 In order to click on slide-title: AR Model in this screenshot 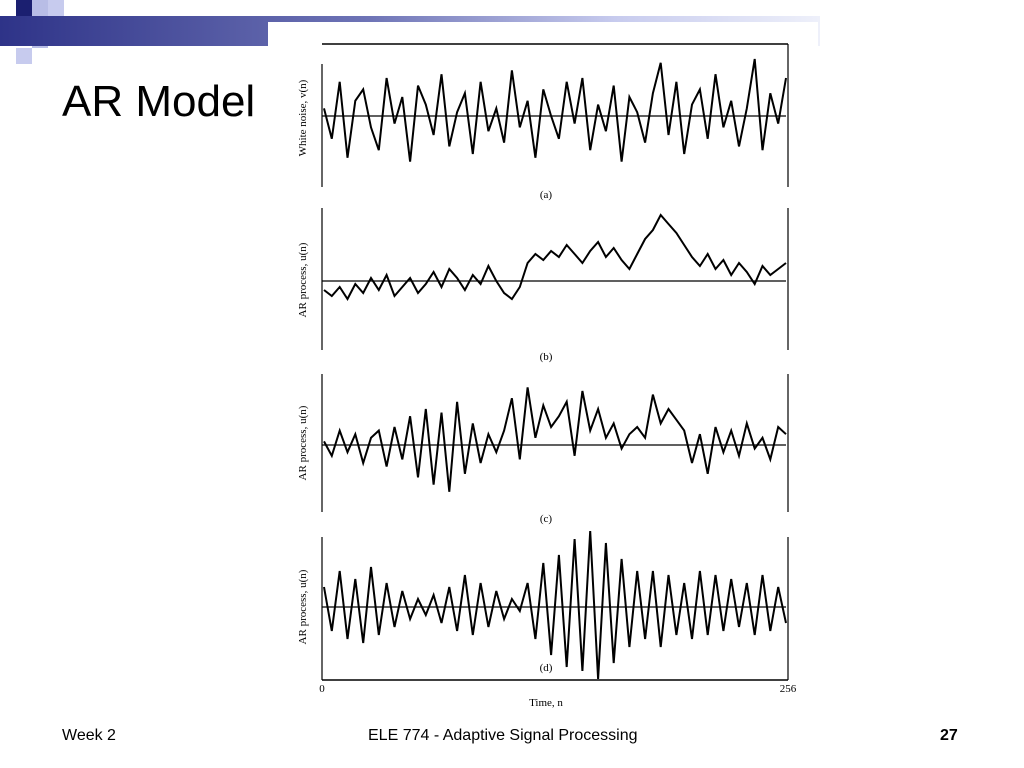, I will do `click(159, 101)`.